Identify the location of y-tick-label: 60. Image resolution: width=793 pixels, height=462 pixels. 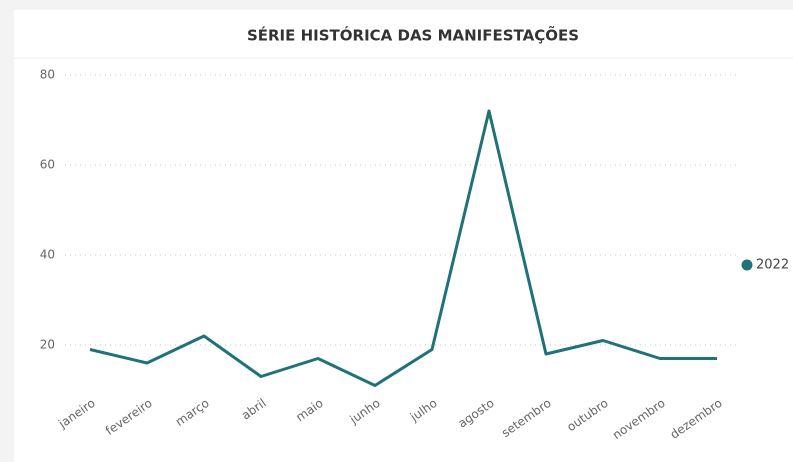
(47, 165).